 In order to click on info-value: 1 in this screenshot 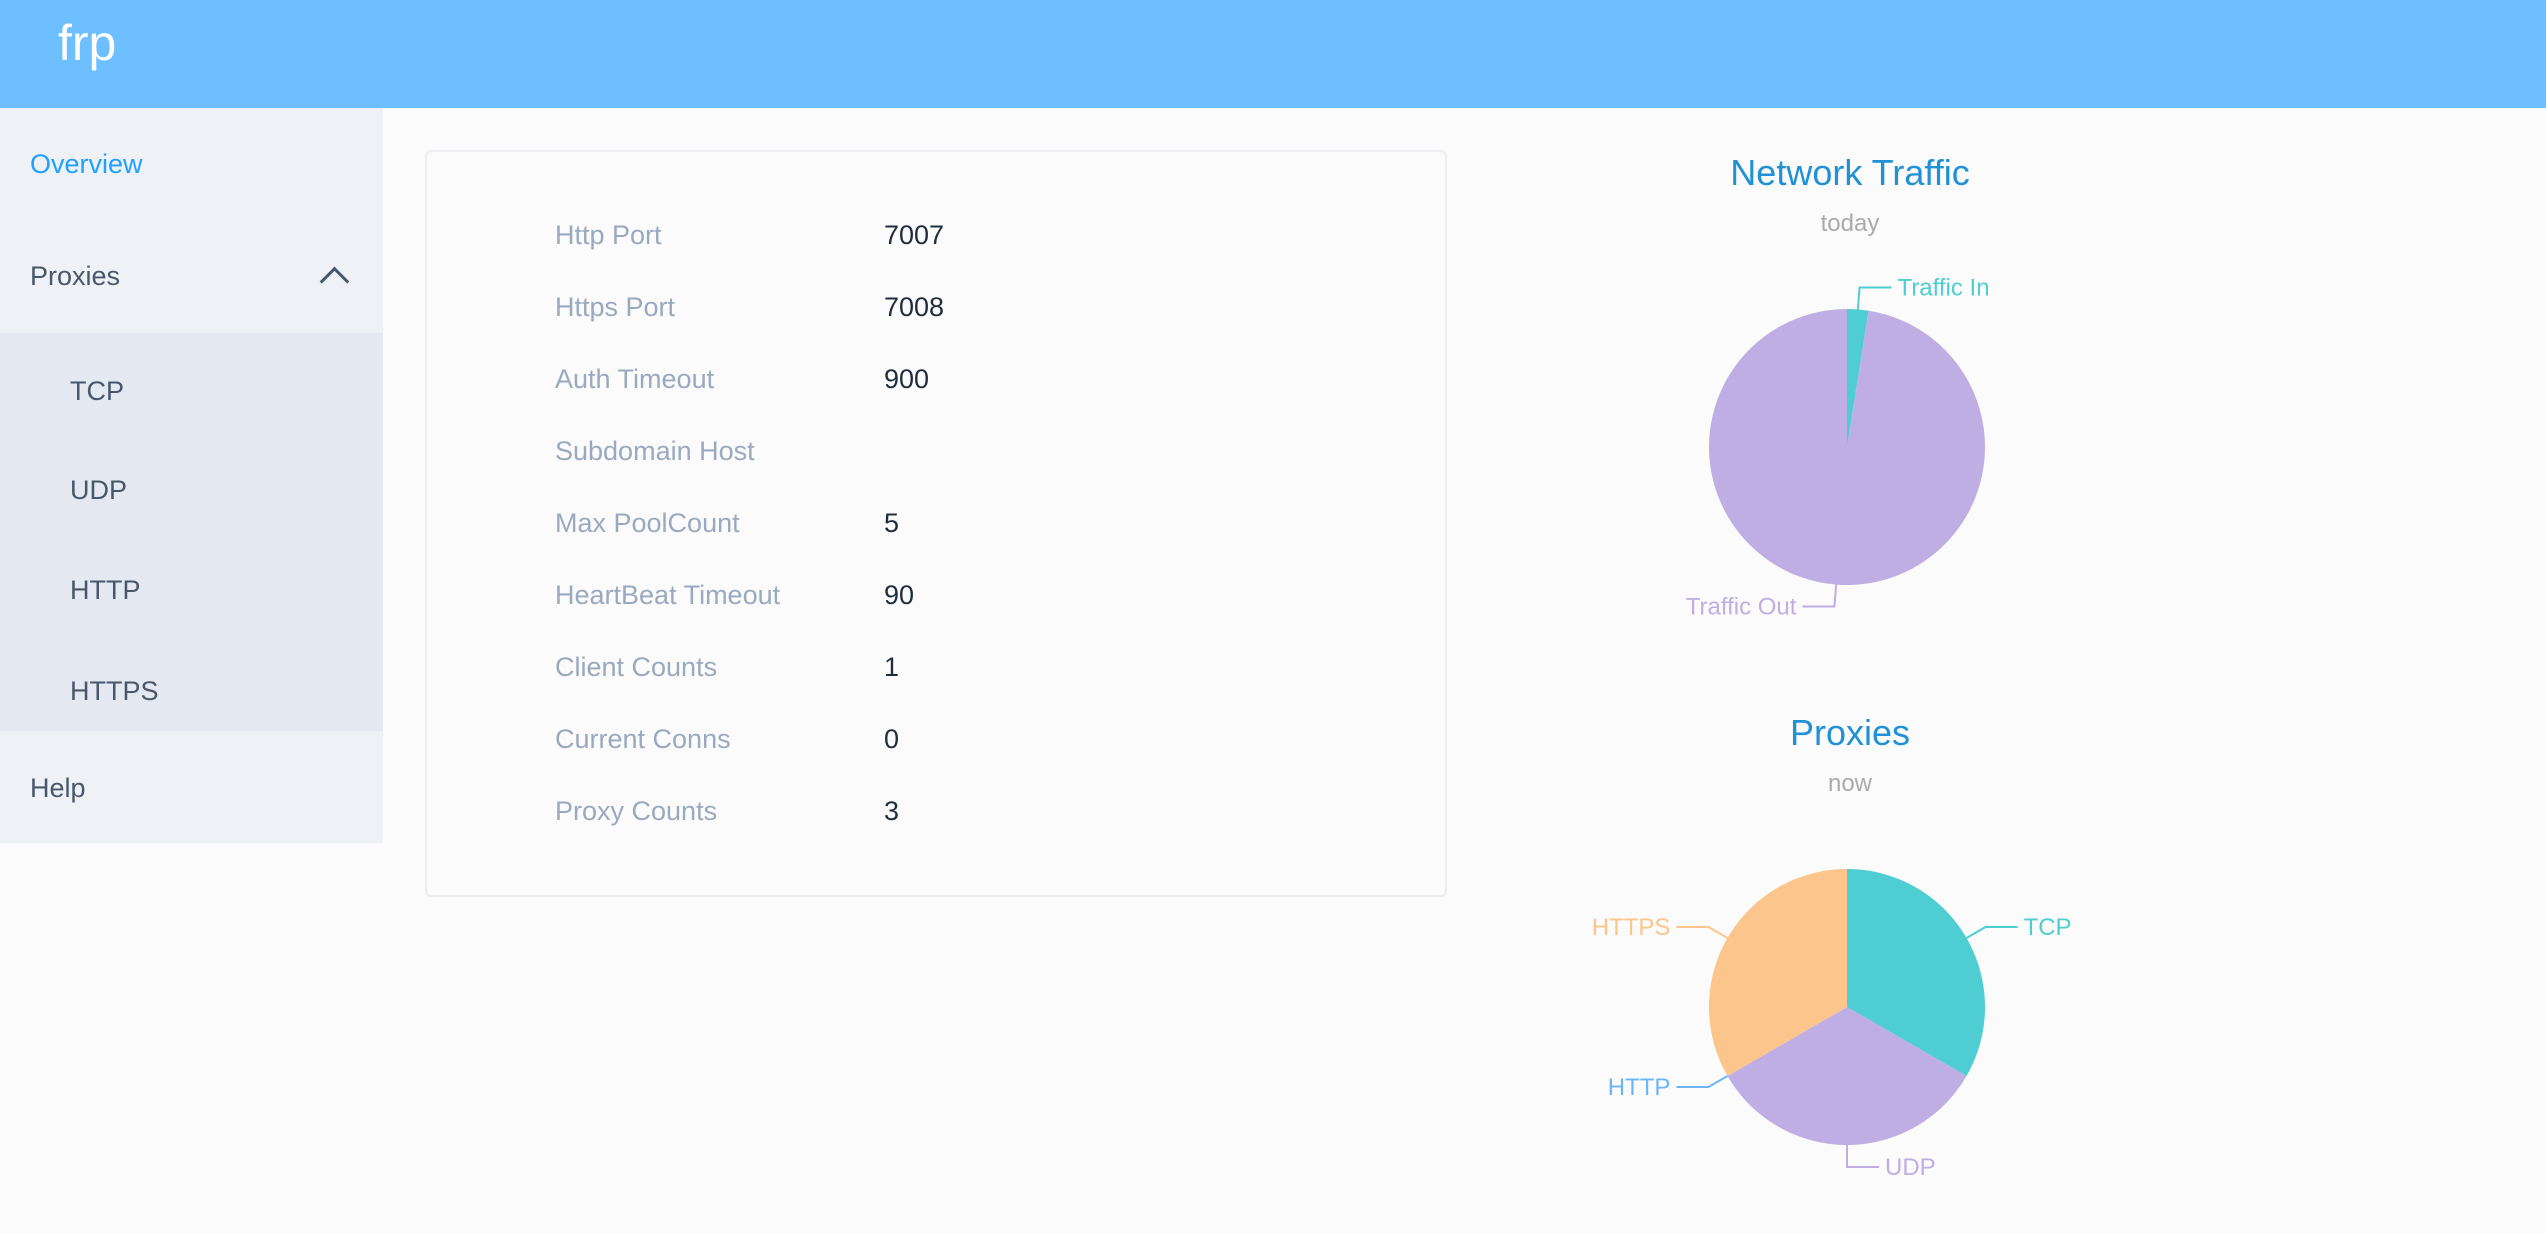, I will do `click(892, 667)`.